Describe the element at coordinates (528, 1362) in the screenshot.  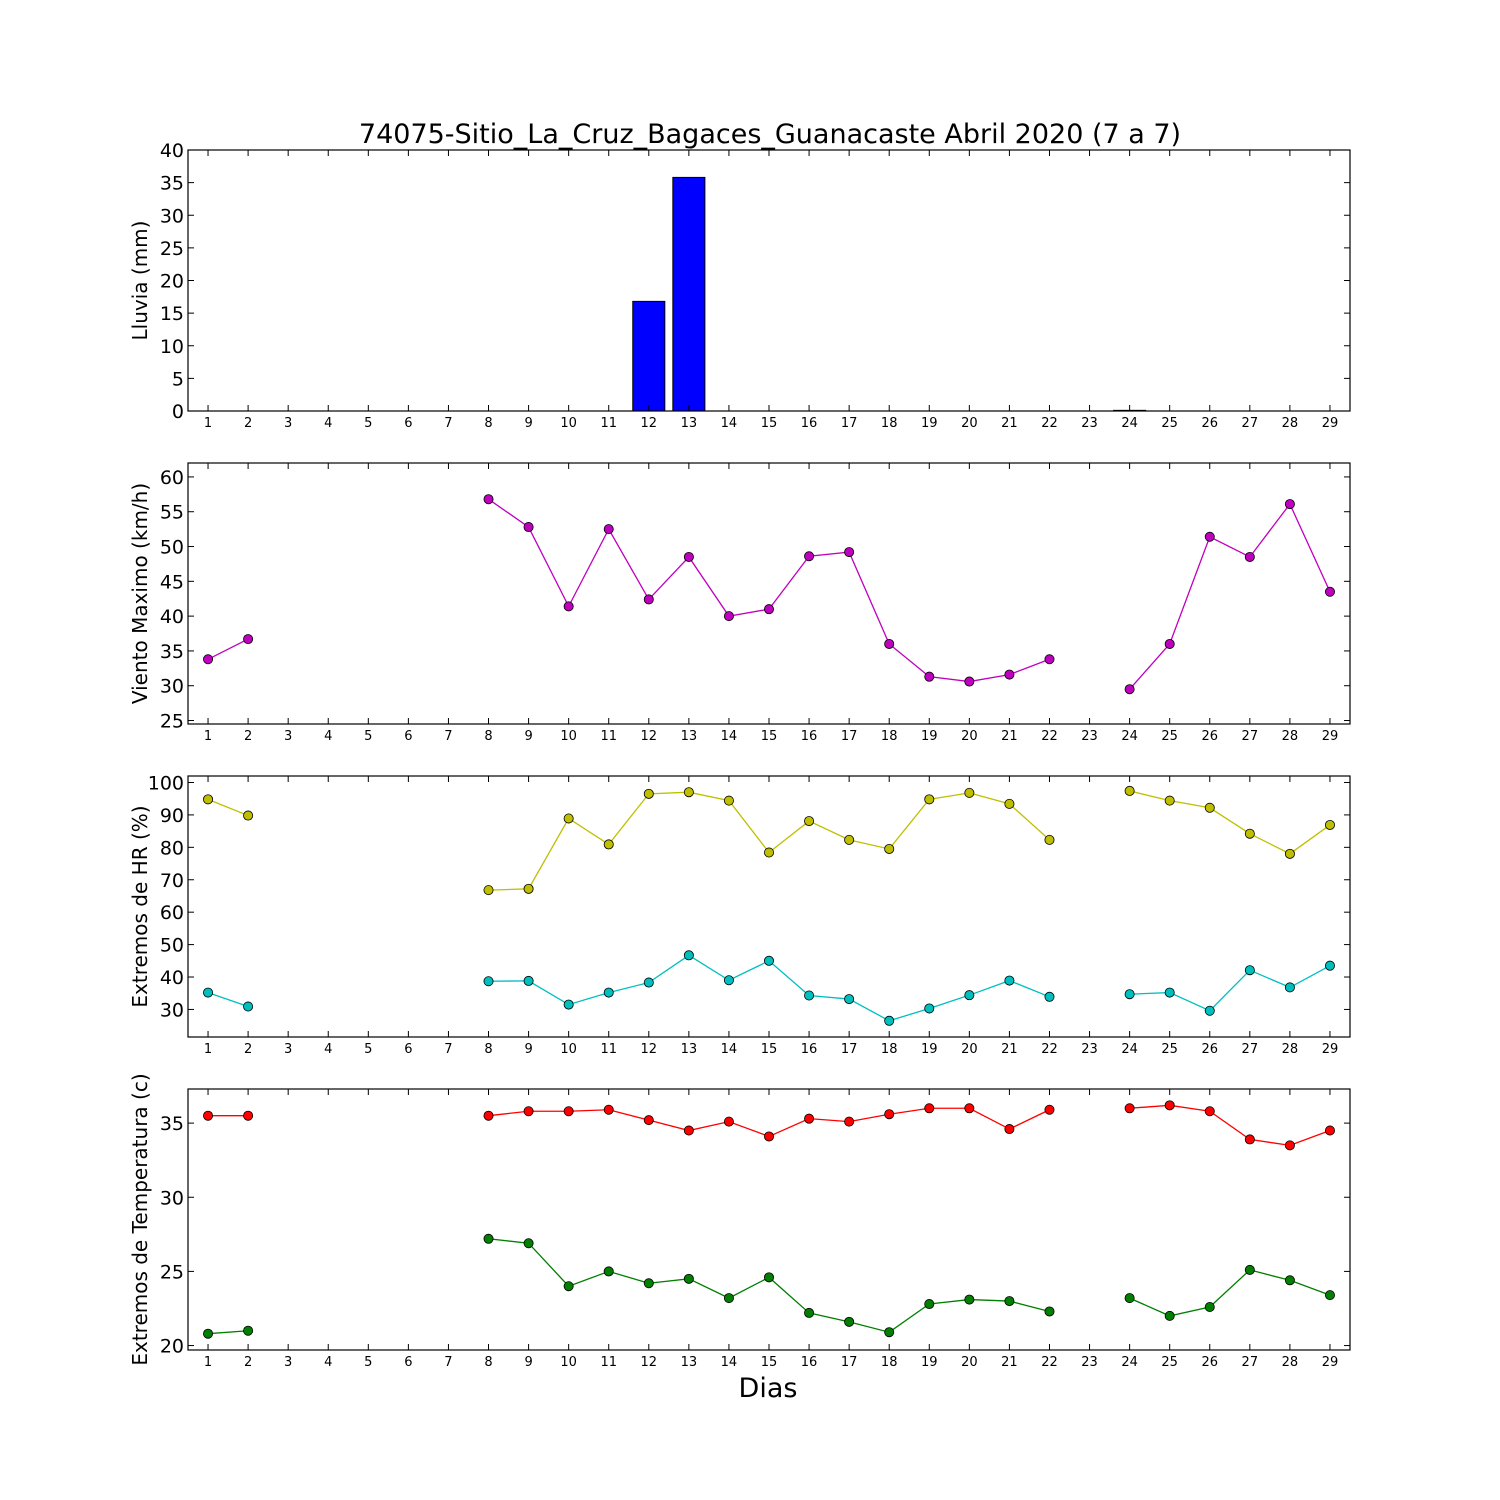
I see `temperature-xtick-label-9: 9` at that location.